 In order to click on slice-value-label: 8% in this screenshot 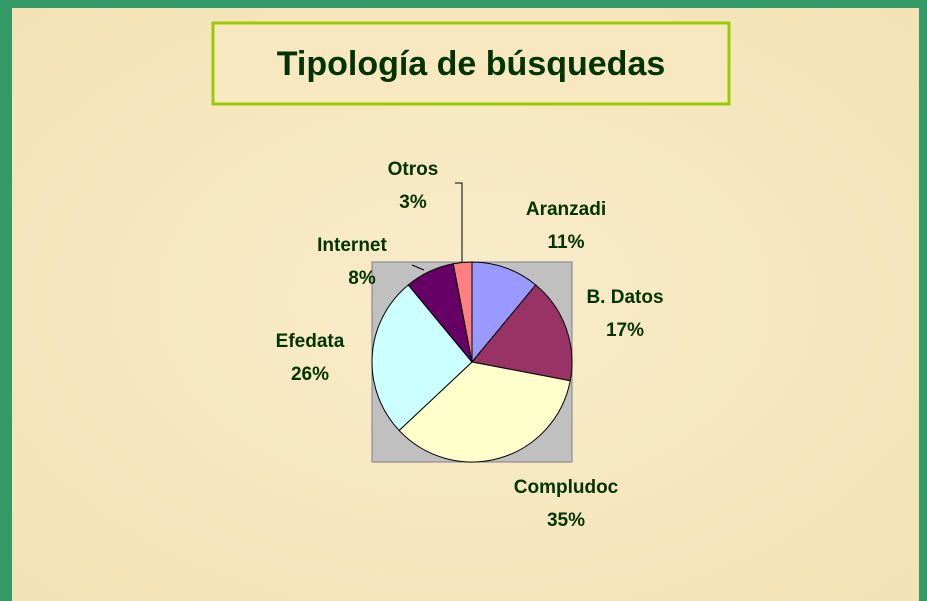, I will do `click(362, 278)`.